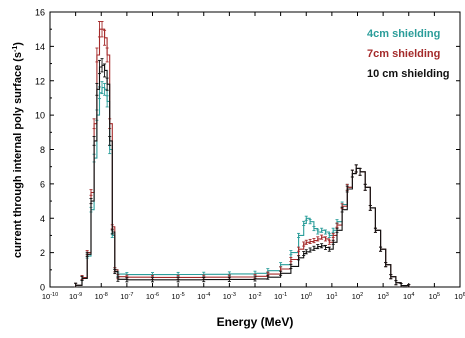  What do you see at coordinates (254, 296) in the screenshot?
I see `x-tick-label: 10⁻²` at bounding box center [254, 296].